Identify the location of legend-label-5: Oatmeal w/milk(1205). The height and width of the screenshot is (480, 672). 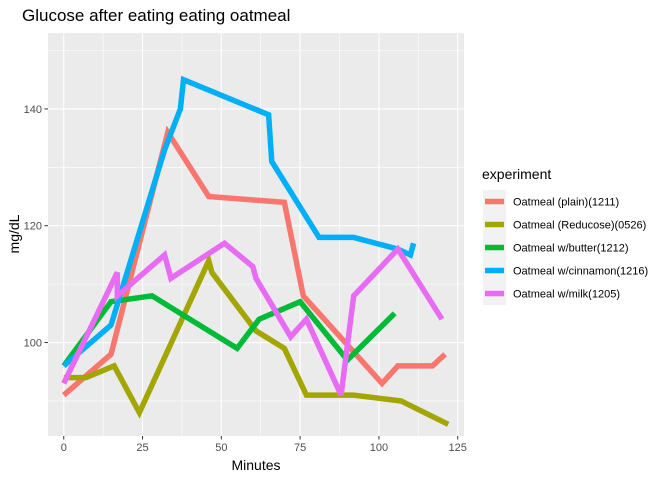
(566, 295).